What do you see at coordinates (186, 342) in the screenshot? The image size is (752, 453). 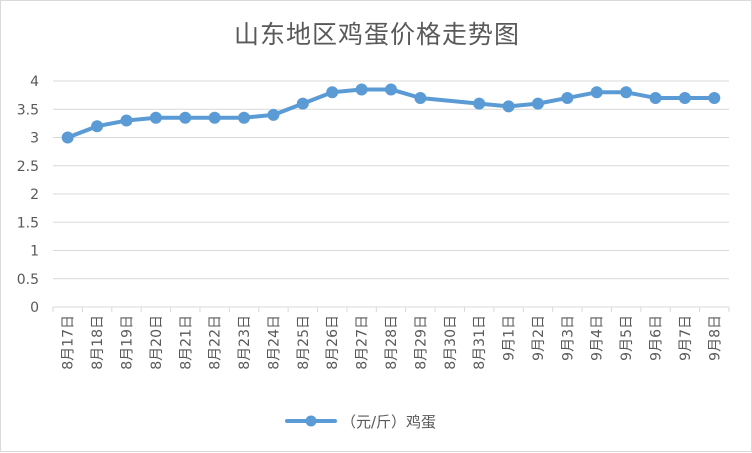 I see `x-tick-label: 8月21日` at bounding box center [186, 342].